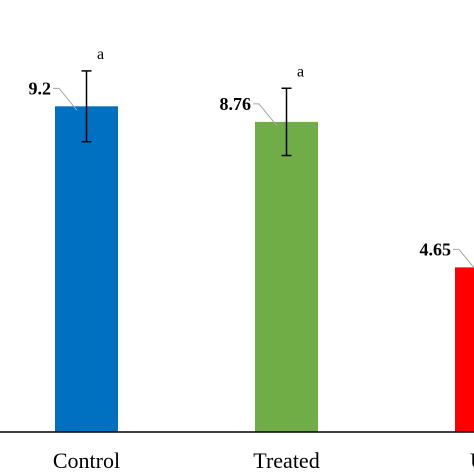  I want to click on significance-label-treated: a, so click(300, 71).